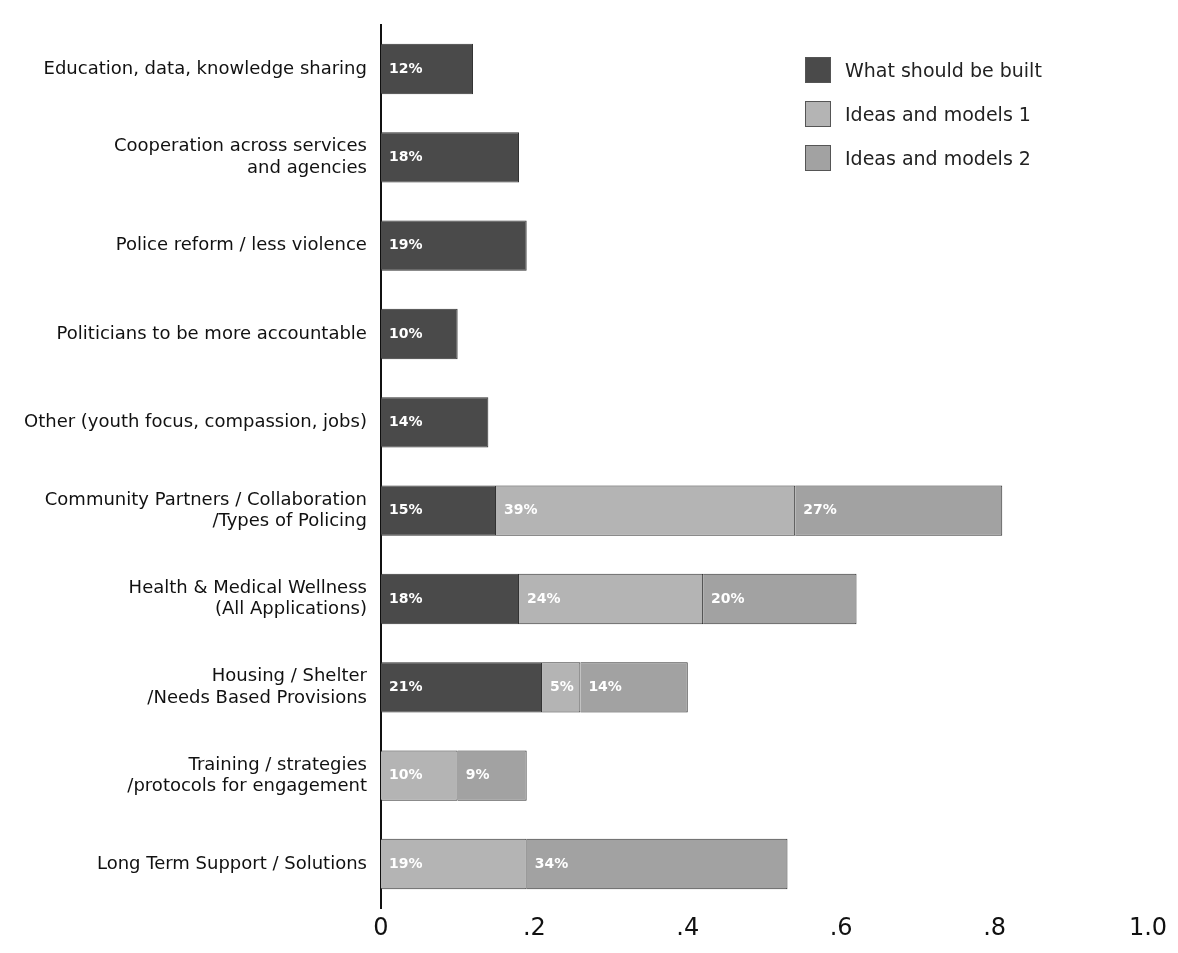  I want to click on y-tick-label: Other (youth focus, compassion, jobs), so click(195, 420).